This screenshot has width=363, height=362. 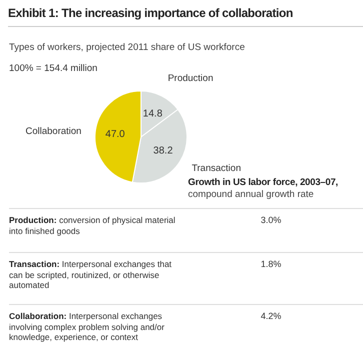 What do you see at coordinates (91, 274) in the screenshot?
I see `category-label: Transaction: Interpersonal exchanges that can be scripted, routinized, or otherwise automated` at bounding box center [91, 274].